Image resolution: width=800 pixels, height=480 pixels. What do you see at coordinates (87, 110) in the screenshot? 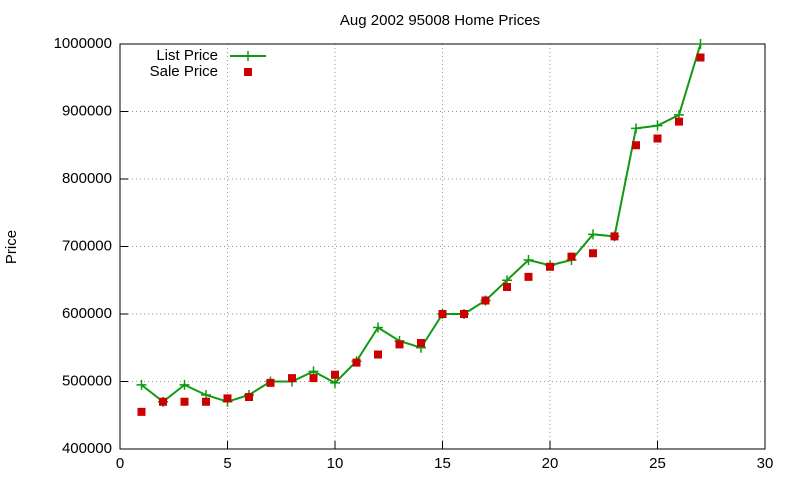
I see `y-tick-label: 900000` at bounding box center [87, 110].